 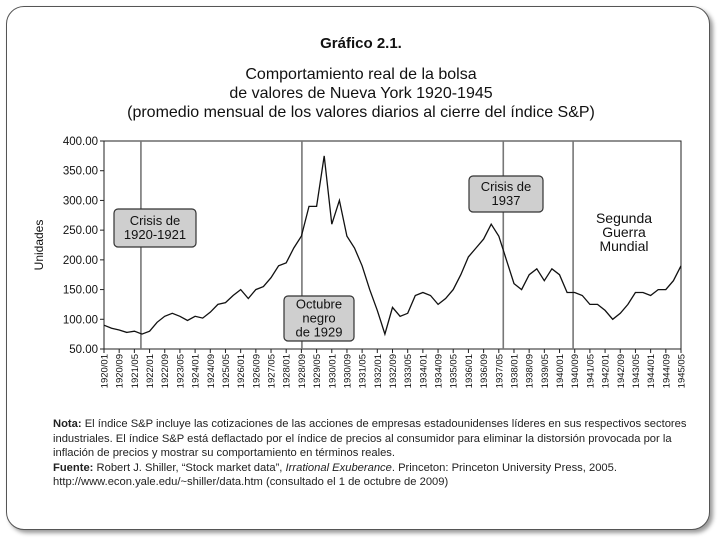 I want to click on x-tick-label: 1938/09, so click(x=530, y=371).